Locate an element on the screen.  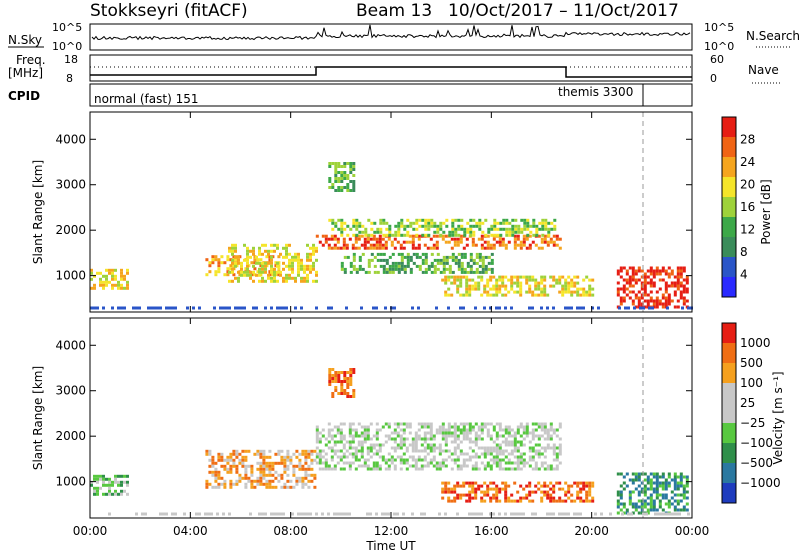
power-echo-region is located at coordinates (442, 227).